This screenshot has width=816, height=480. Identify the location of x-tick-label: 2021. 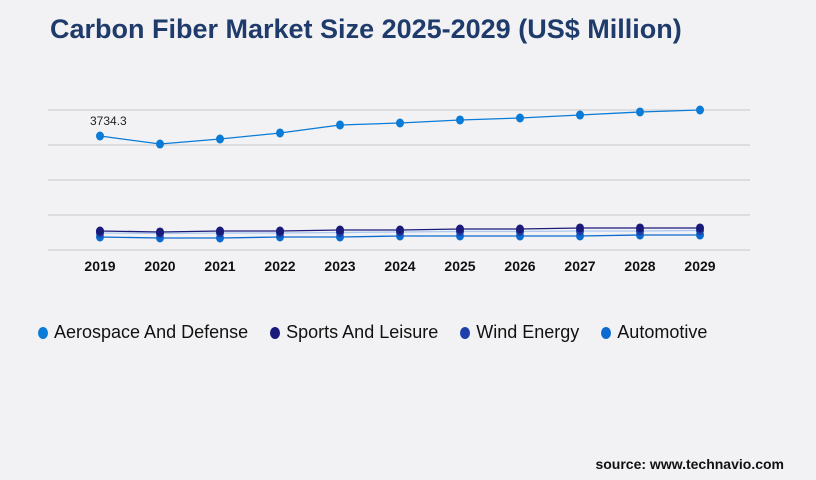
(219, 266).